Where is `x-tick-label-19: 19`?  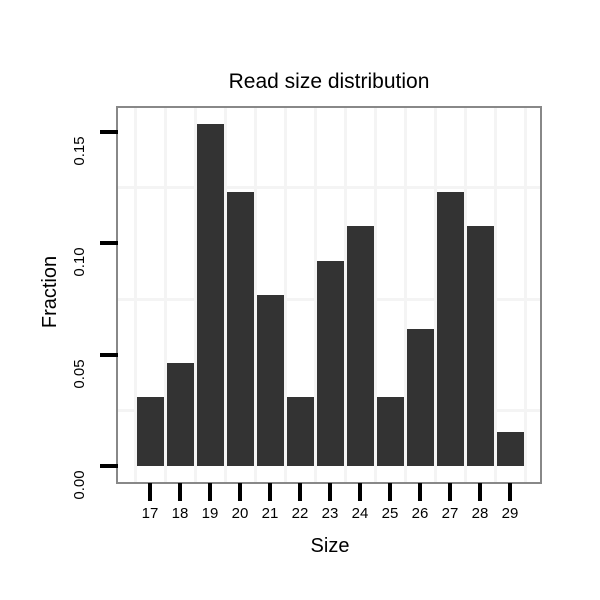
x-tick-label-19: 19 is located at coordinates (210, 513).